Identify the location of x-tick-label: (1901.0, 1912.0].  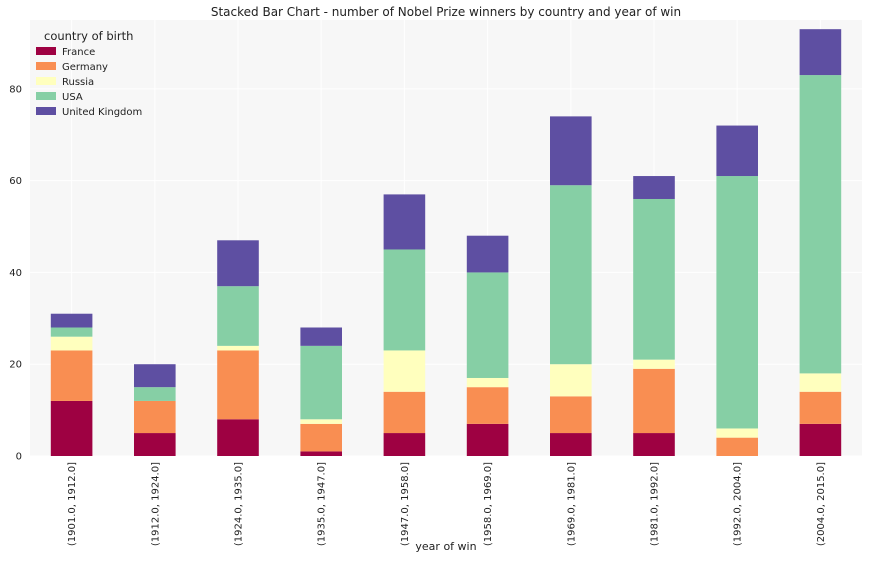
(72, 504).